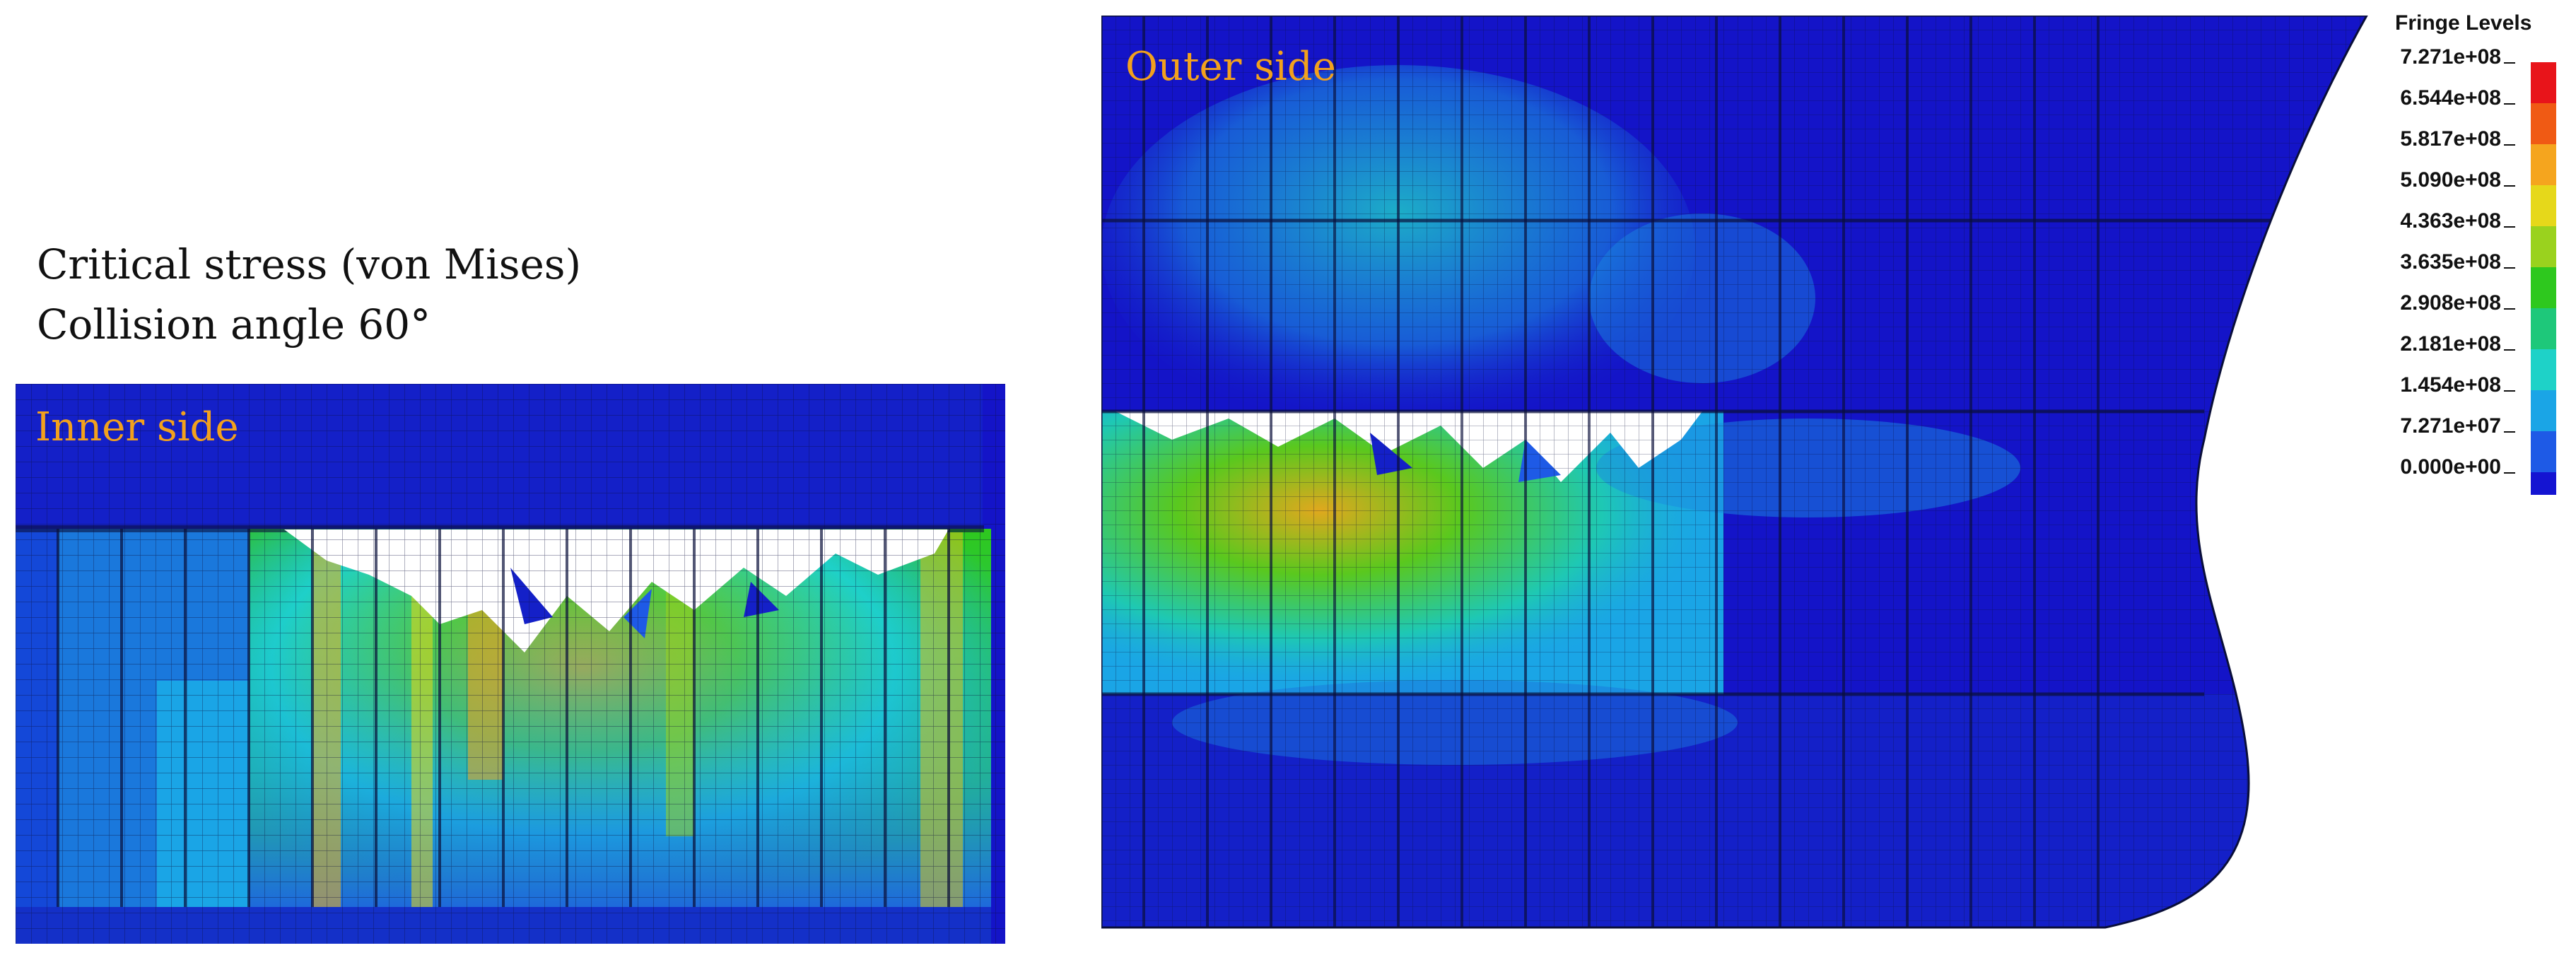 Image resolution: width=2576 pixels, height=960 pixels. I want to click on legend-level-label: 7.271e+08, so click(2450, 57).